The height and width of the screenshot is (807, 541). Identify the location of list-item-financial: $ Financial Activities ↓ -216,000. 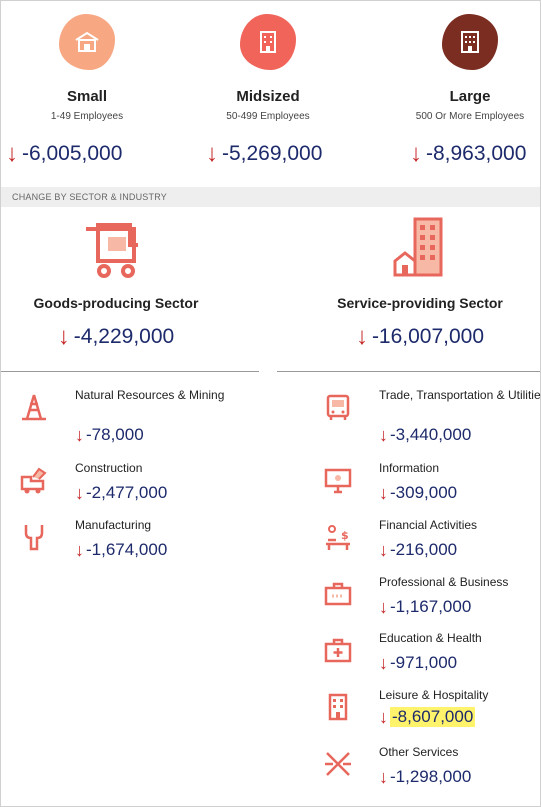
(432, 546).